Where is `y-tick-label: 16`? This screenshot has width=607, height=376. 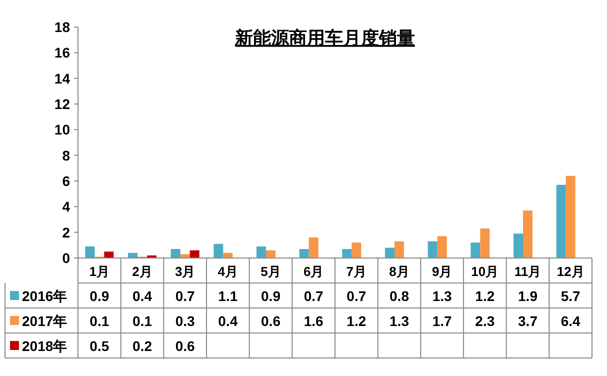
y-tick-label: 16 is located at coordinates (62, 52).